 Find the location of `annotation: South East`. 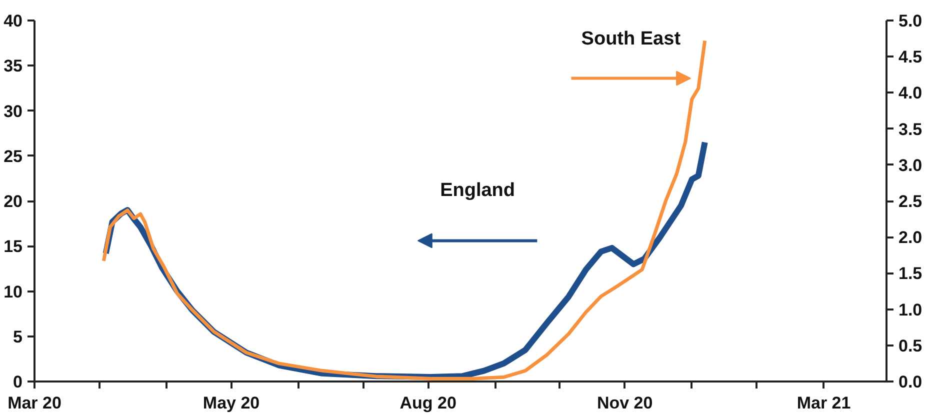

annotation: South East is located at coordinates (631, 39).